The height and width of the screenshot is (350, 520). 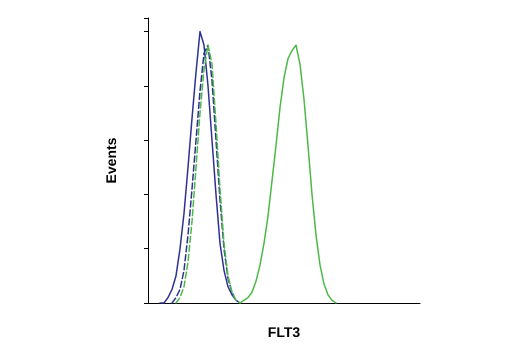 I want to click on x-axis-title: FLT3, so click(x=284, y=332).